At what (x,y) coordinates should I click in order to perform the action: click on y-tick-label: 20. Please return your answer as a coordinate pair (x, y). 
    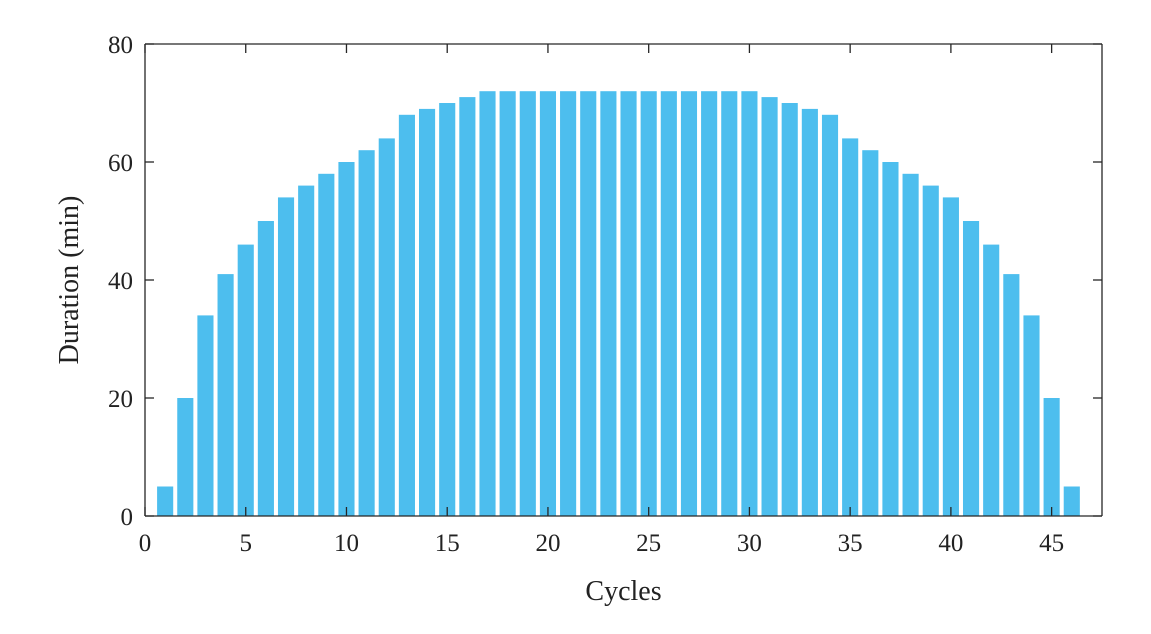
    Looking at the image, I should click on (120, 399).